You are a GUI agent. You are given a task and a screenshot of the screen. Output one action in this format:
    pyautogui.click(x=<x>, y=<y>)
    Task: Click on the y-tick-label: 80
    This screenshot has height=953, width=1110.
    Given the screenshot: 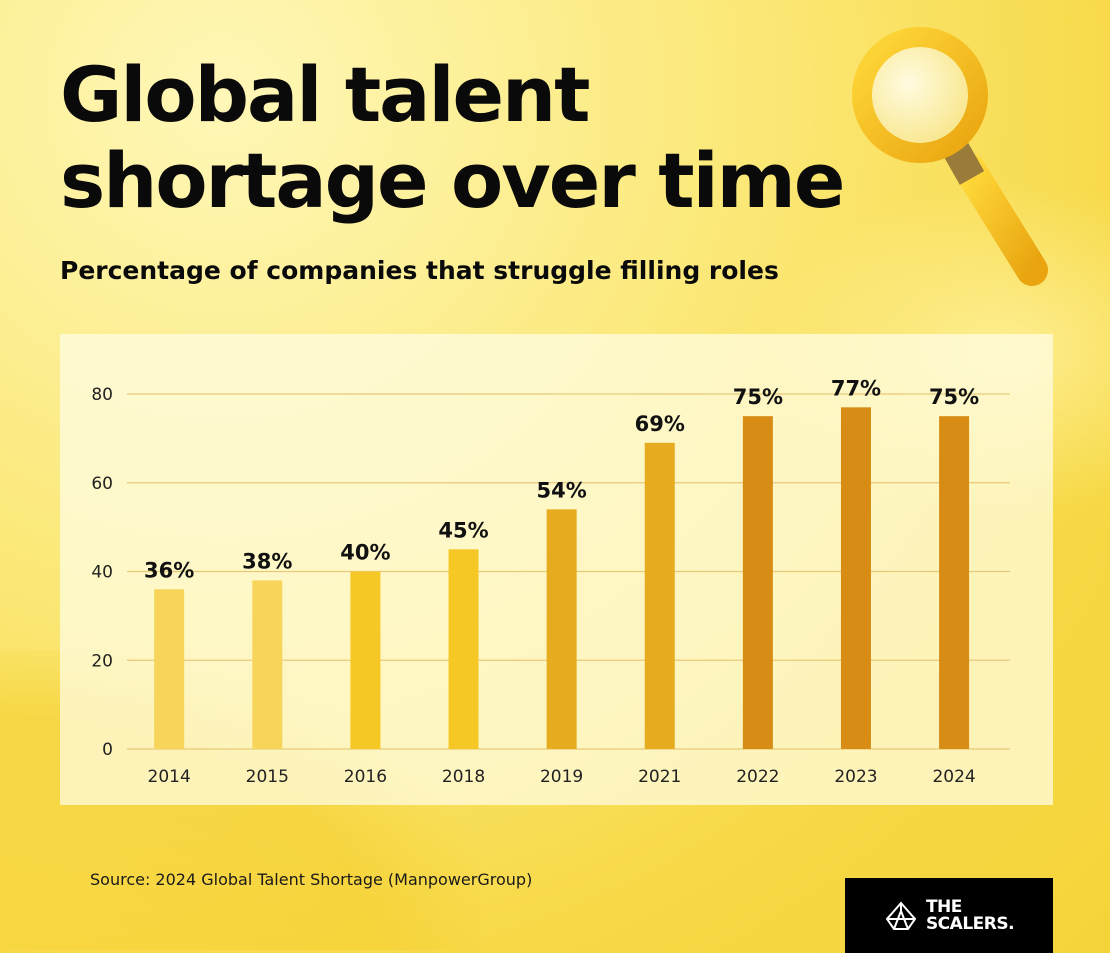 What is the action you would take?
    pyautogui.click(x=102, y=395)
    